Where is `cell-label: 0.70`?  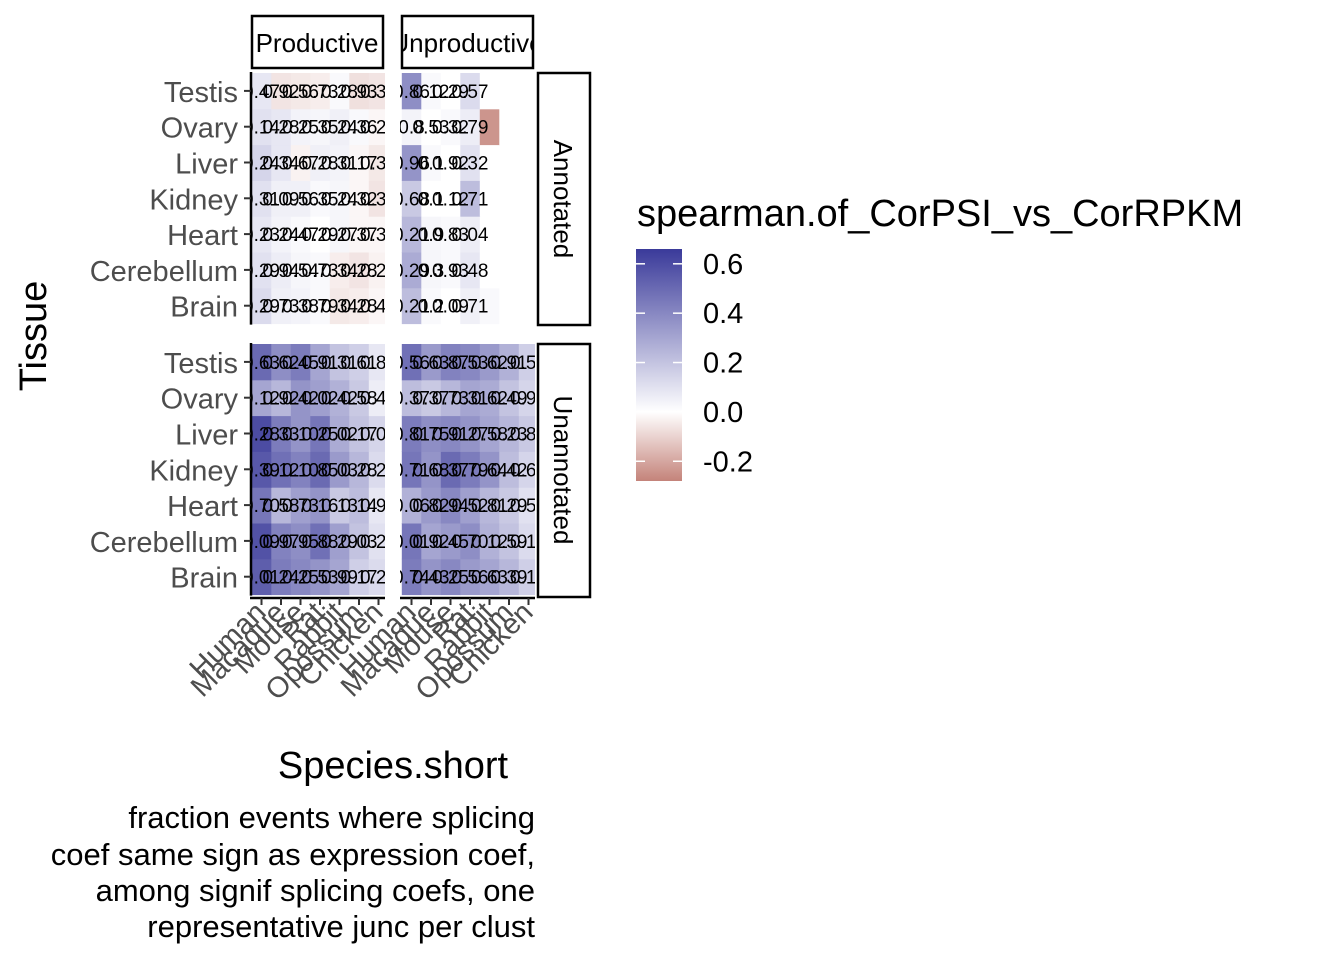
cell-label: 0.70 is located at coordinates (261, 506).